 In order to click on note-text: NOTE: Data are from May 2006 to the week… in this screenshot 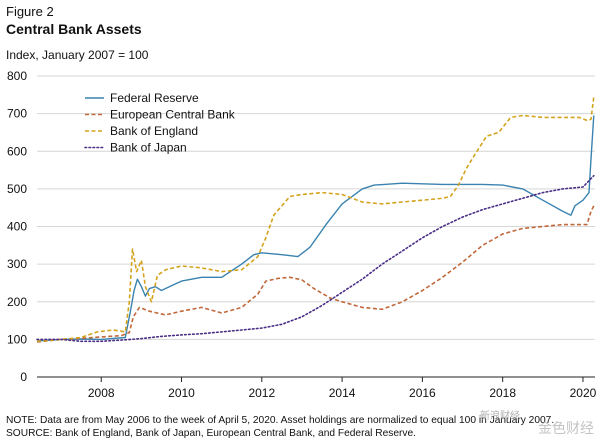, I will do `click(280, 420)`.